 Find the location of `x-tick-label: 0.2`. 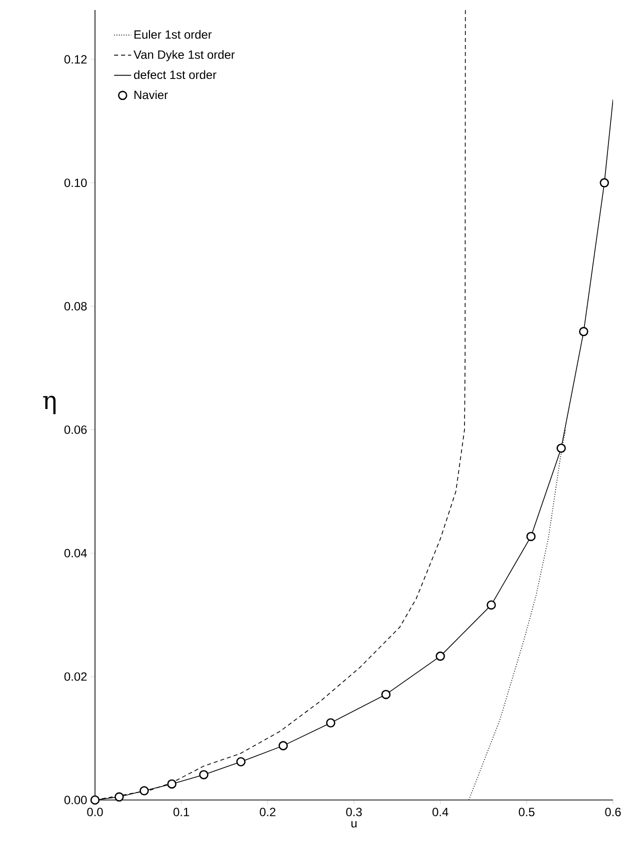

x-tick-label: 0.2 is located at coordinates (268, 812).